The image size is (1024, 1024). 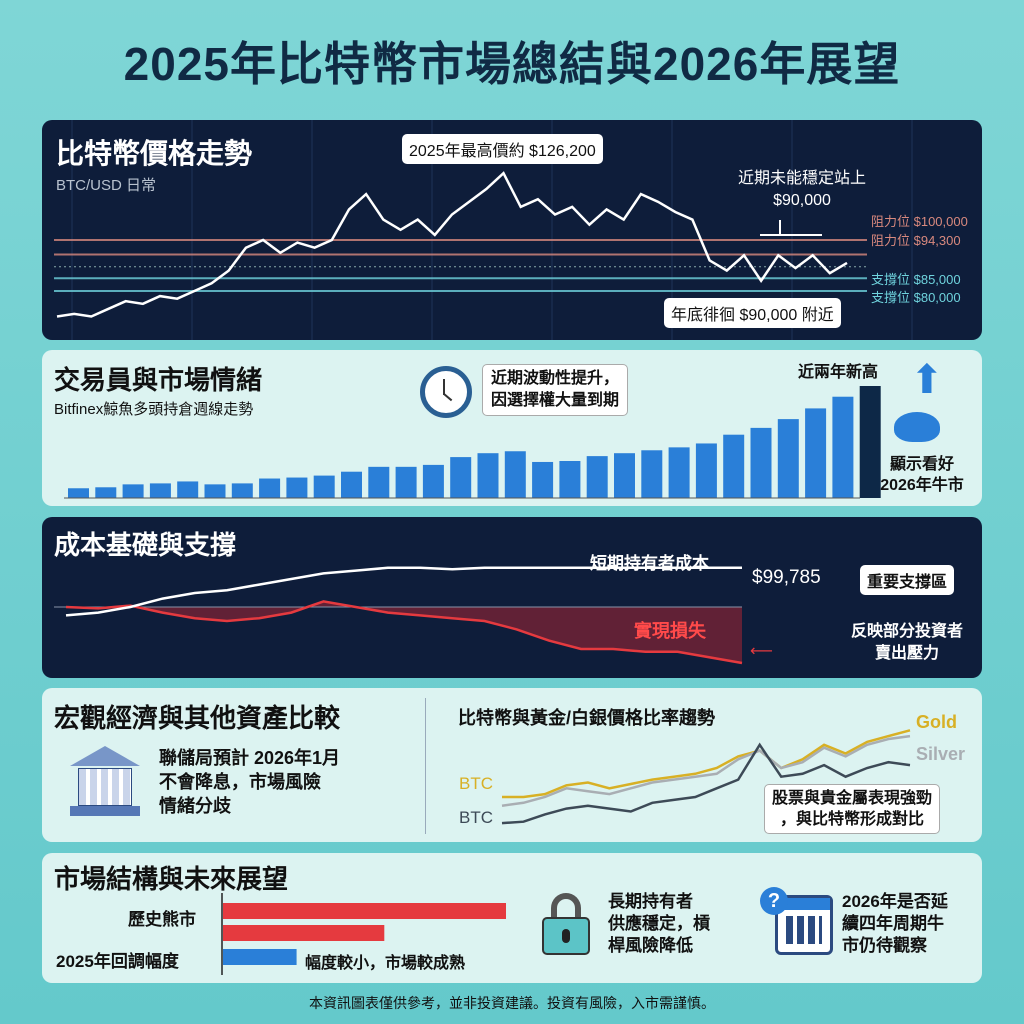 I want to click on lth-line: 供應穩定，槓, so click(x=659, y=923).